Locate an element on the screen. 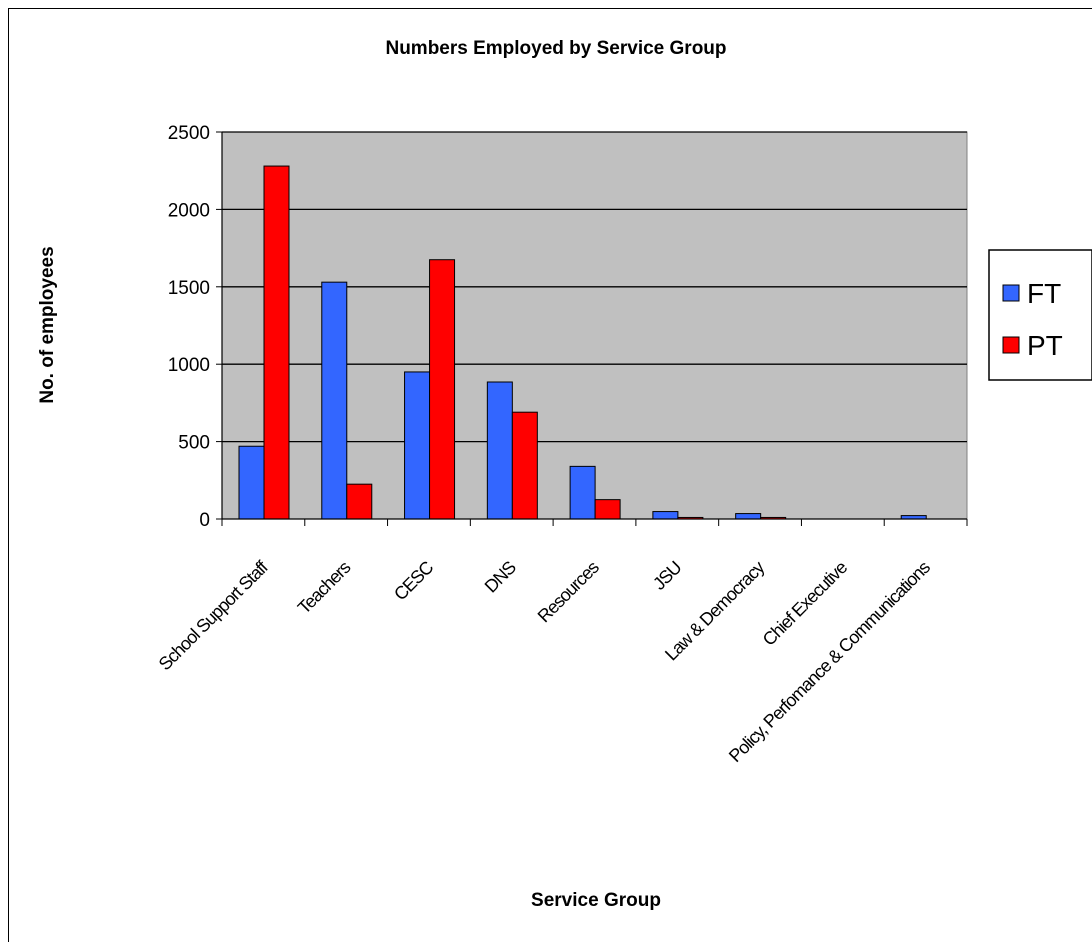  y-tick-label: 1500 is located at coordinates (189, 288).